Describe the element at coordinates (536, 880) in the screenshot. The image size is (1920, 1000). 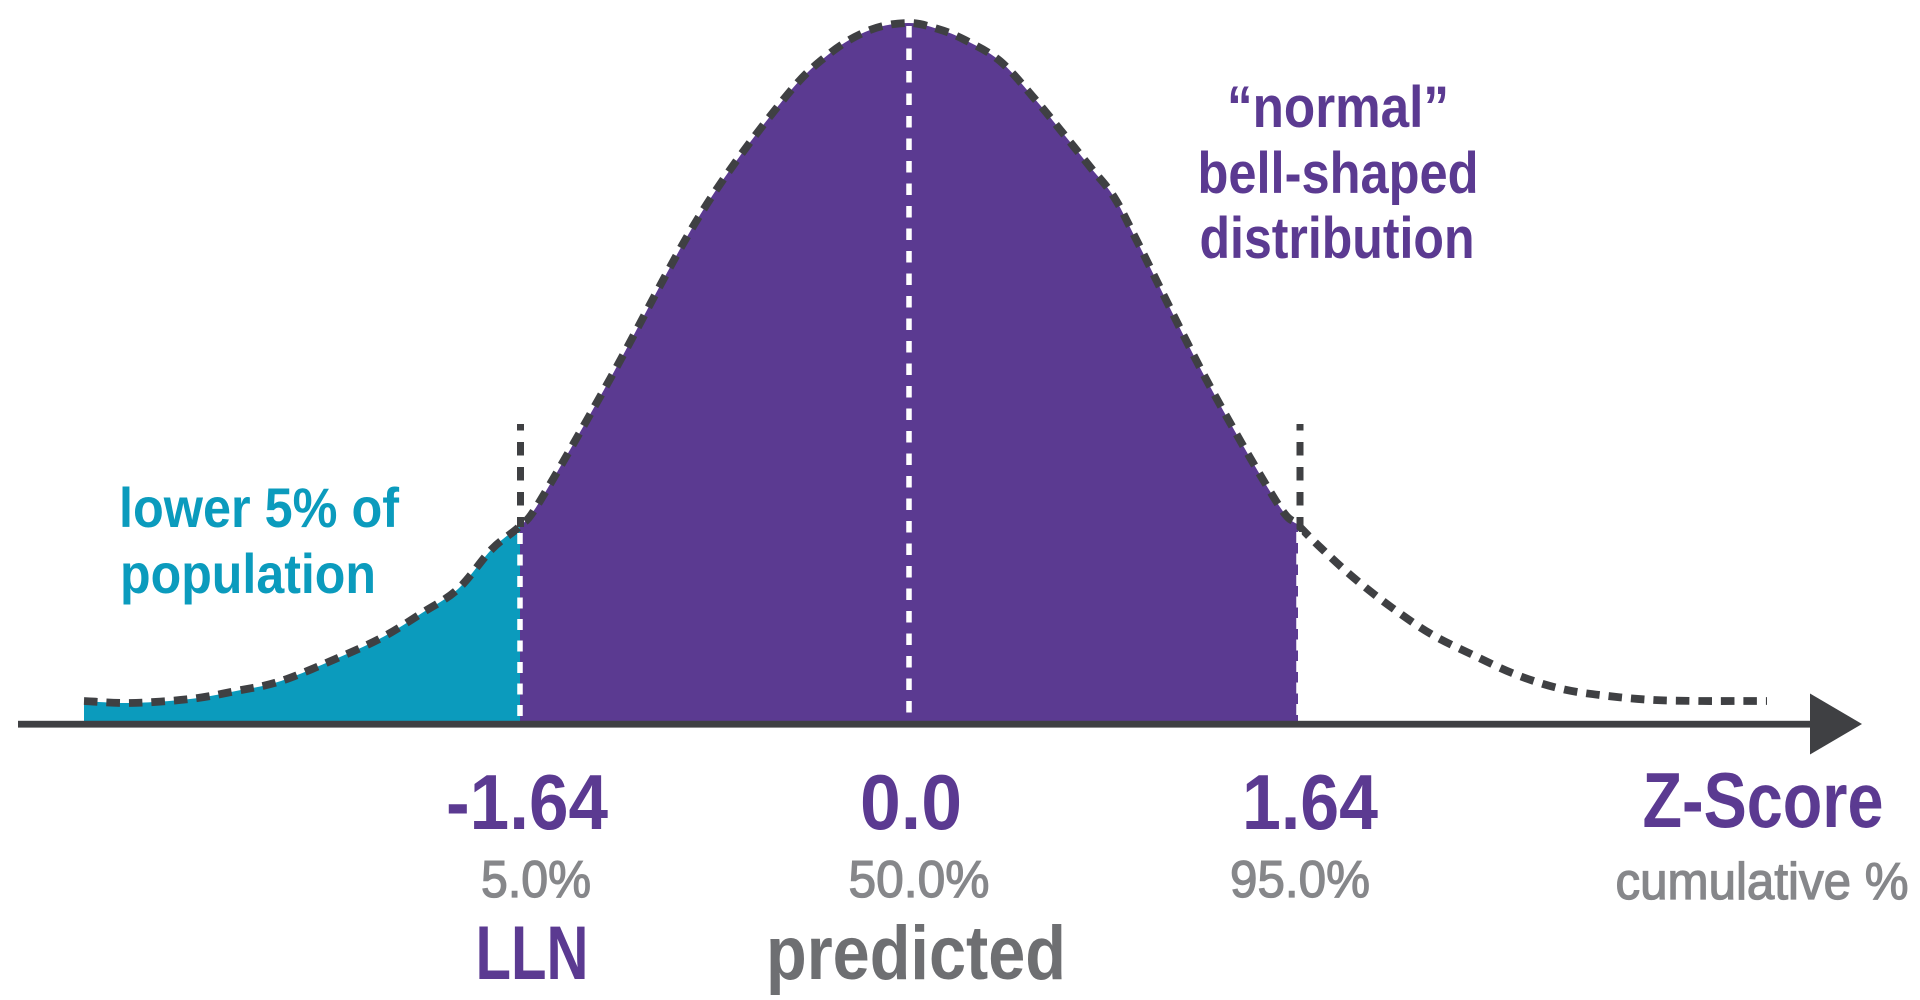
I see `svg-text: 5.0%` at that location.